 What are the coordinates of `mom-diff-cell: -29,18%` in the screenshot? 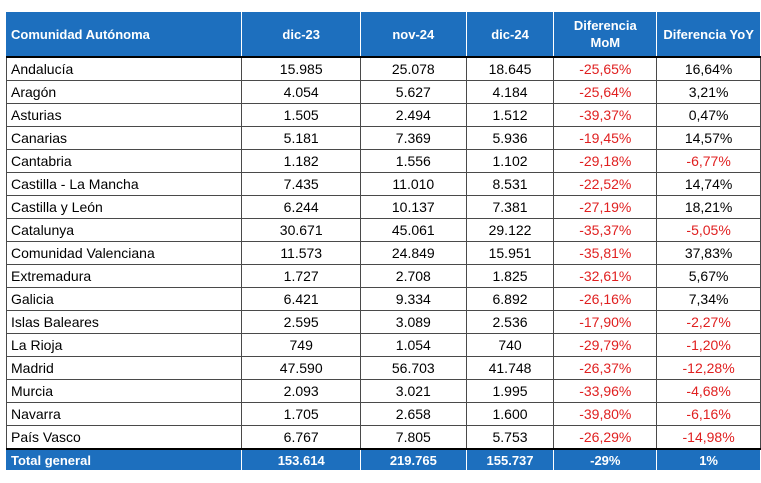 It's located at (605, 161).